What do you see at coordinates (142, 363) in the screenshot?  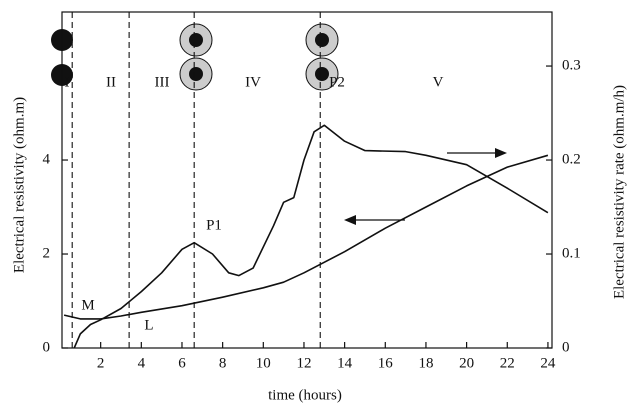 I see `x-tick-label: 4` at bounding box center [142, 363].